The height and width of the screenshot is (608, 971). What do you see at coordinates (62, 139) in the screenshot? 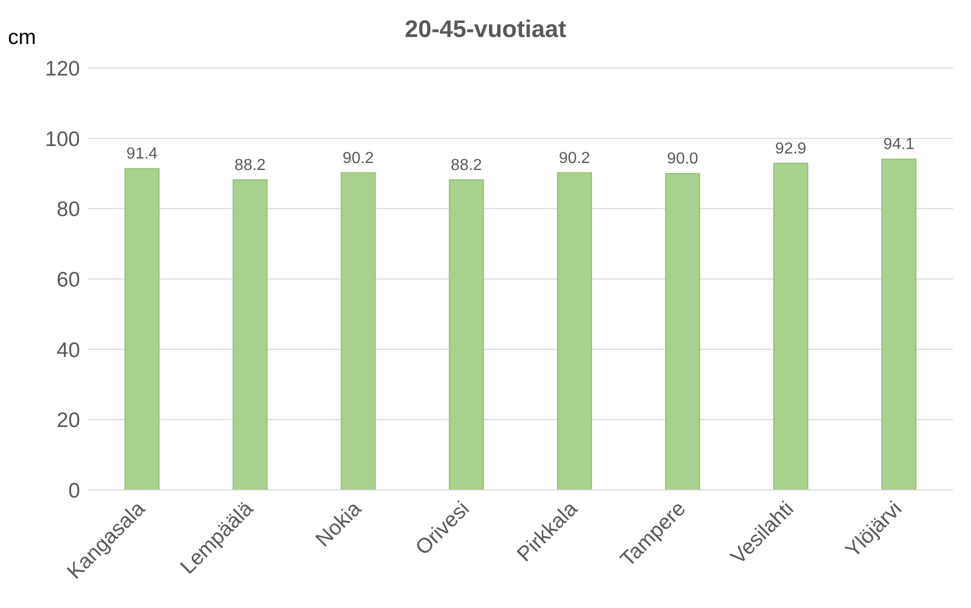
I see `y-tick-label: 100` at bounding box center [62, 139].